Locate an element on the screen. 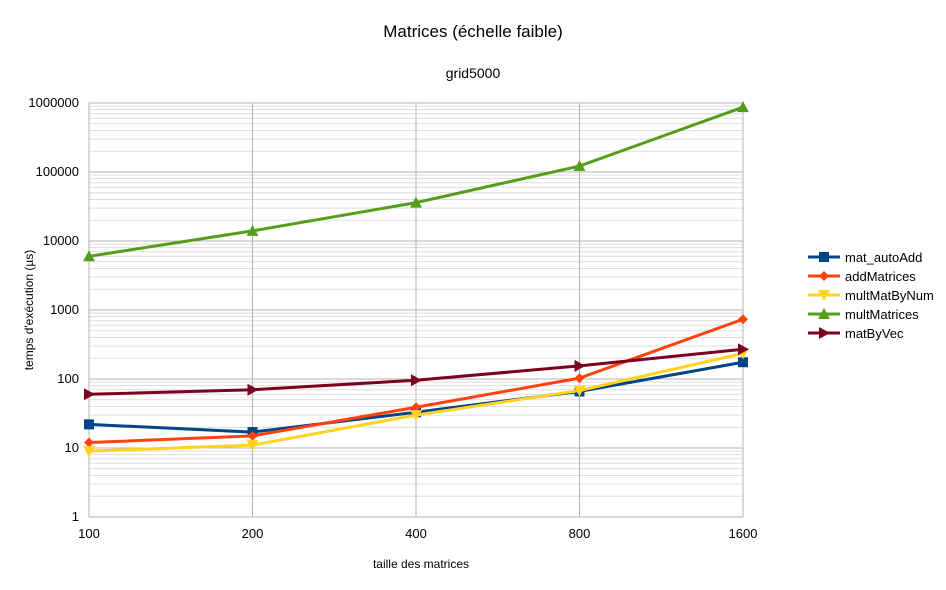 Image resolution: width=946 pixels, height=590 pixels. series-multMatByNum is located at coordinates (416, 403).